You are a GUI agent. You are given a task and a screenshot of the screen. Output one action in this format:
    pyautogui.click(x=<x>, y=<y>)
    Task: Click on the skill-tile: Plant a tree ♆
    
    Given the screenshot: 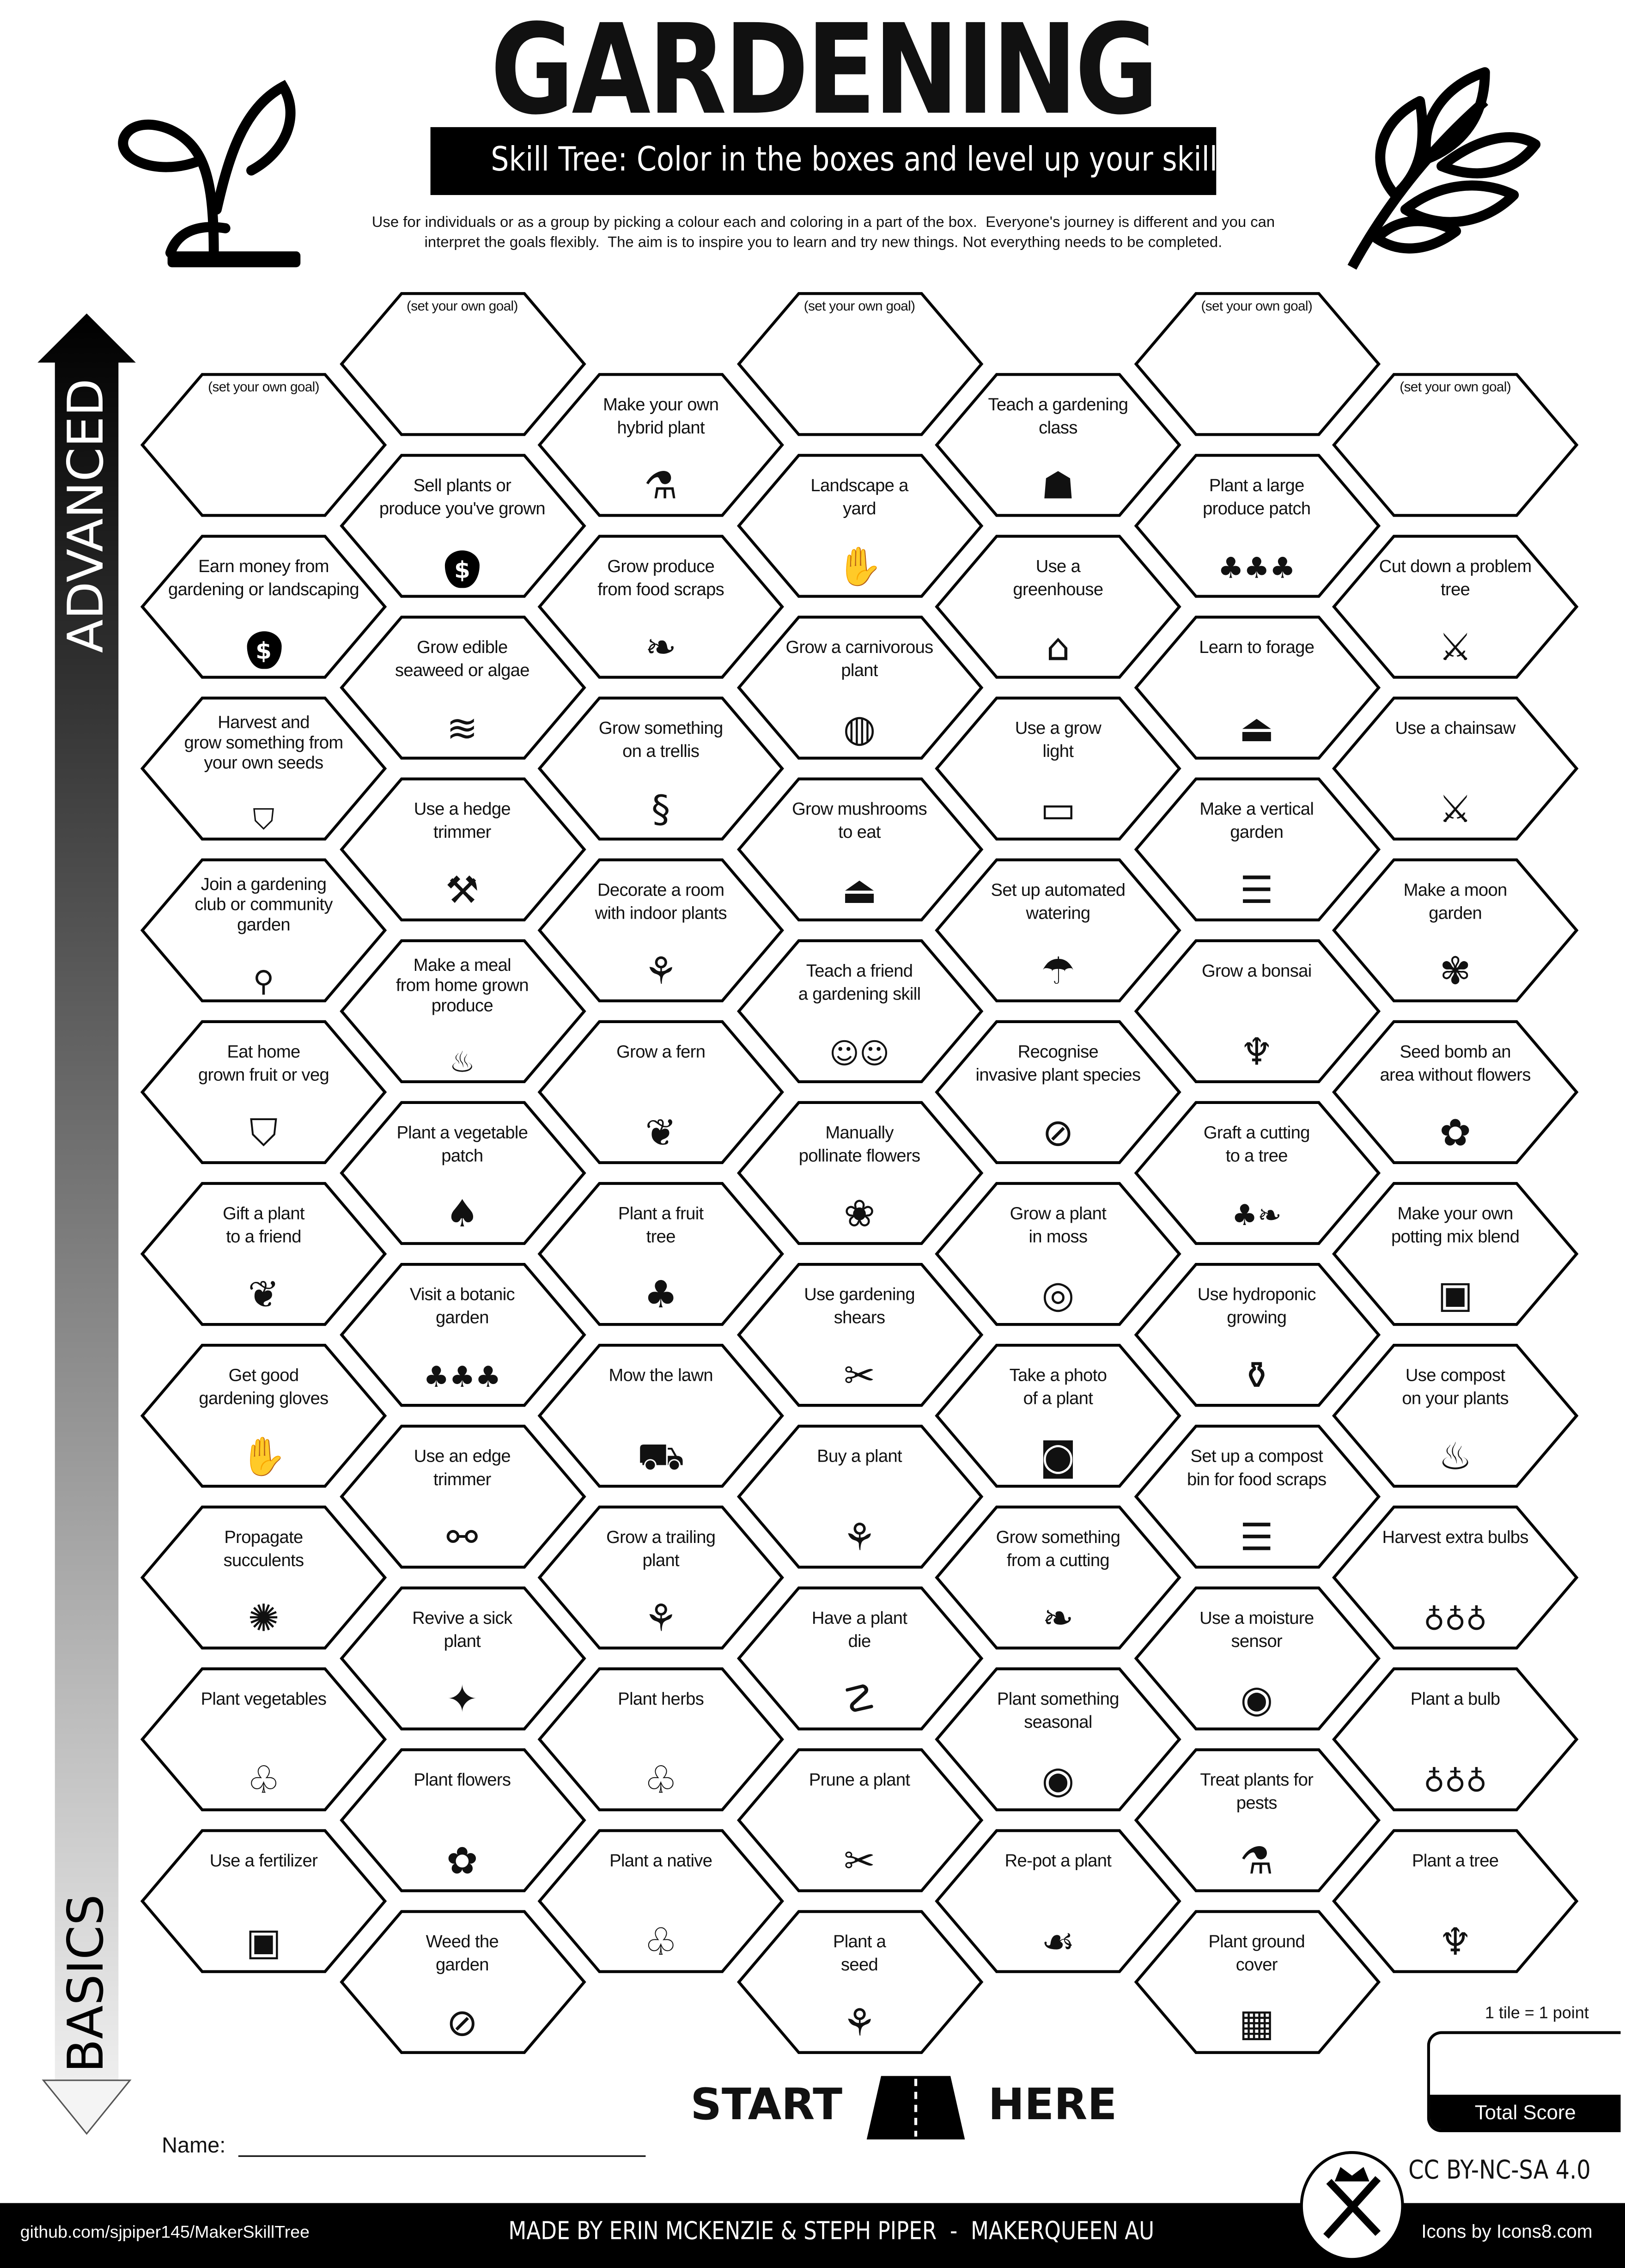 What is the action you would take?
    pyautogui.click(x=1455, y=1902)
    